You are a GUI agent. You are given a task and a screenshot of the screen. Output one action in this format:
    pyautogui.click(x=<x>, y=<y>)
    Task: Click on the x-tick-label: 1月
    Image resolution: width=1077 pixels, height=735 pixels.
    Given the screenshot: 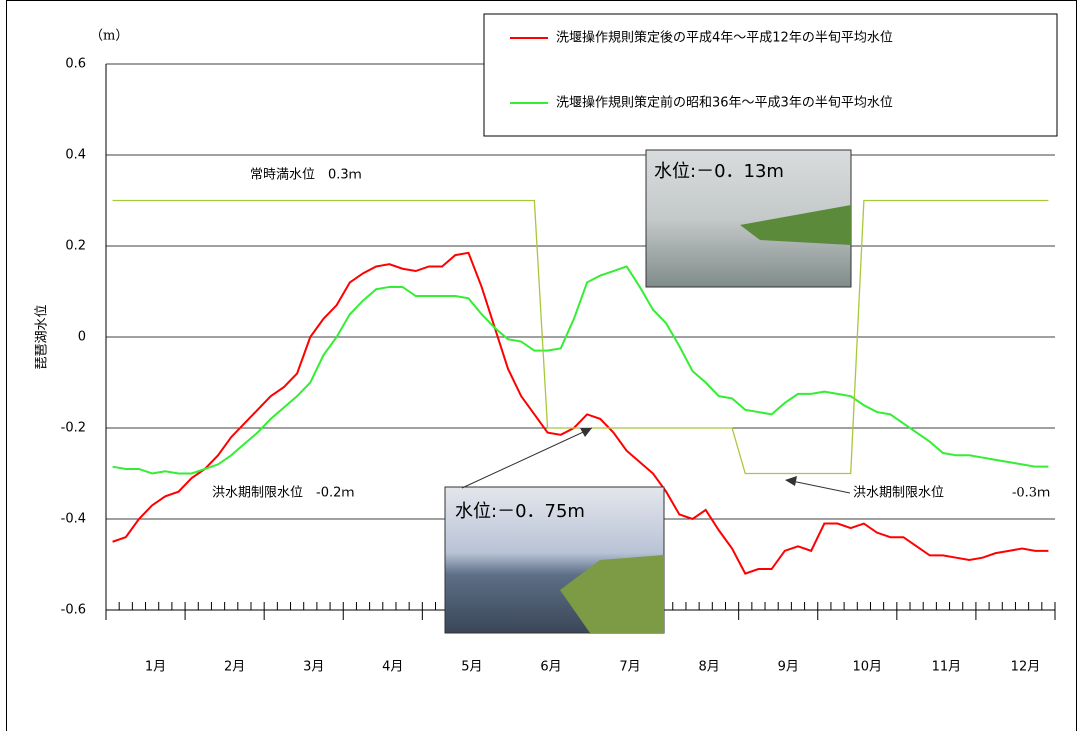 What is the action you would take?
    pyautogui.click(x=155, y=667)
    